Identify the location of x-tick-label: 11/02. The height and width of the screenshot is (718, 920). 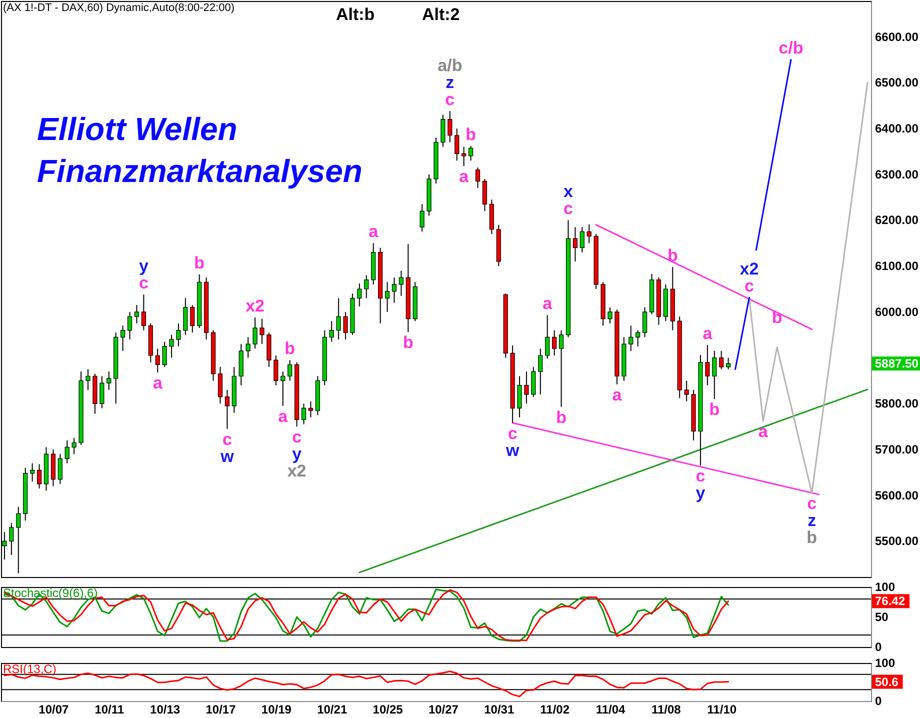
(555, 709).